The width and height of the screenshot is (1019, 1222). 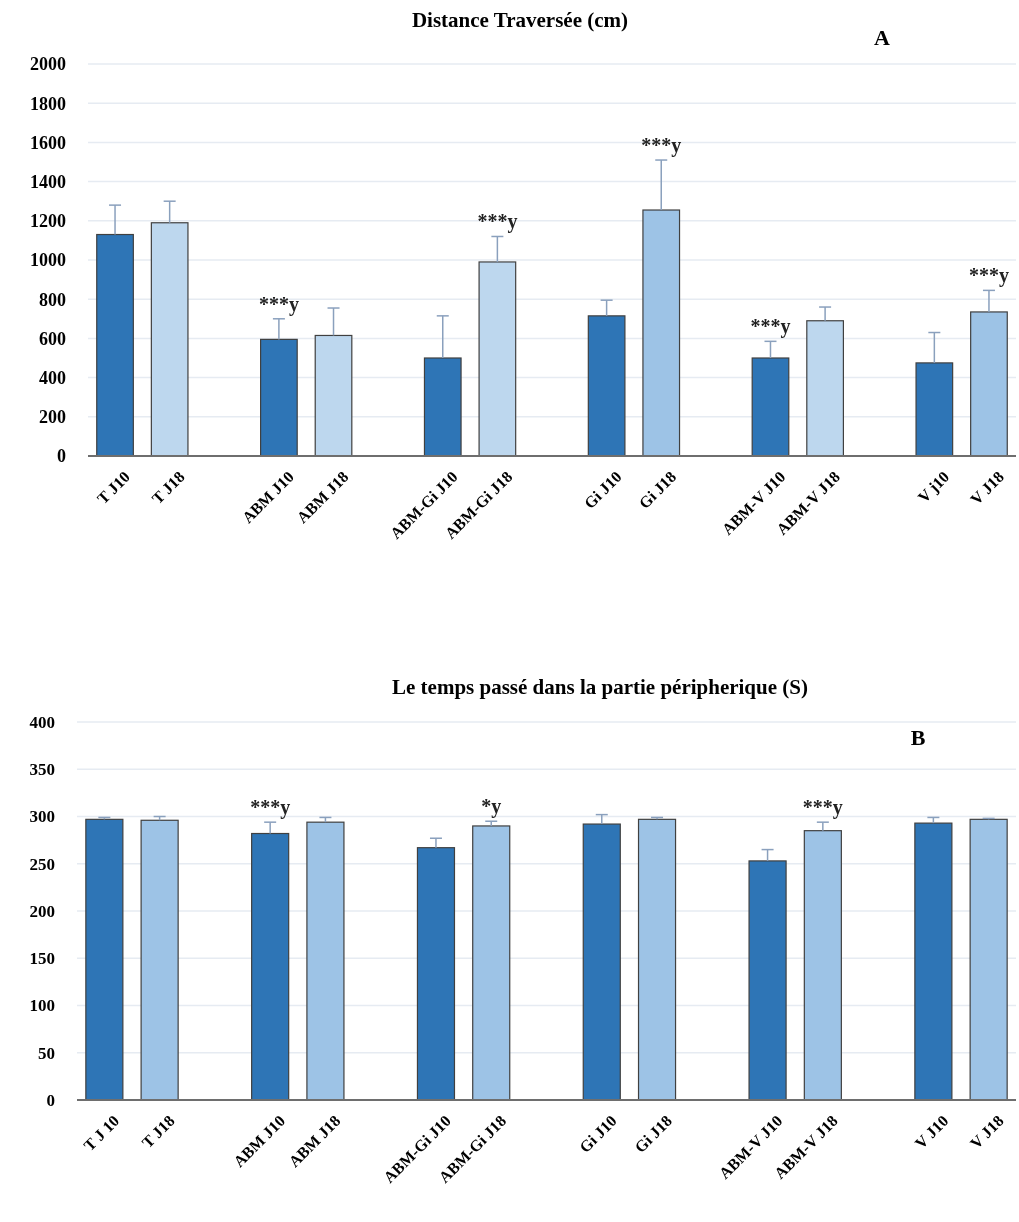 What do you see at coordinates (918, 737) in the screenshot?
I see `annotation: B` at bounding box center [918, 737].